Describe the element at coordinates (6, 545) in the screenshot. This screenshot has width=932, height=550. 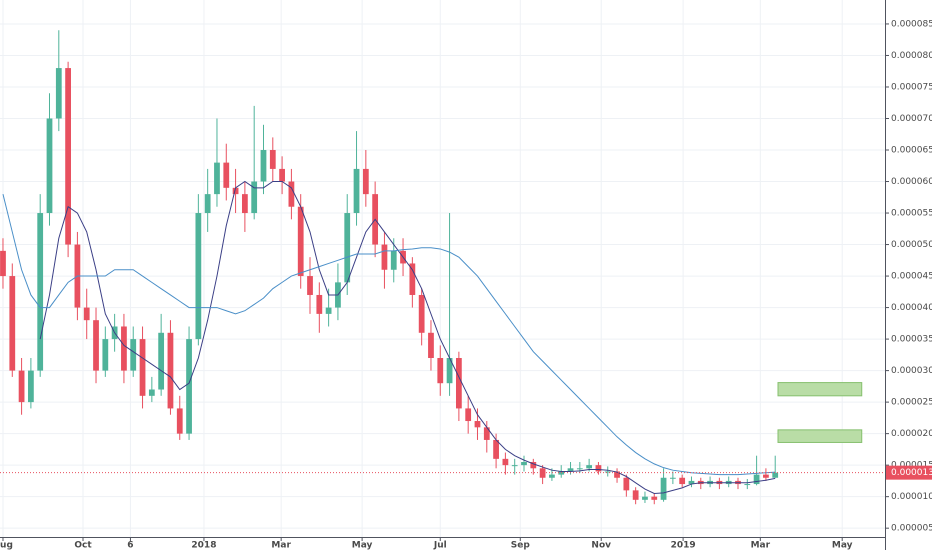
I see `x-tick-label: Aug` at that location.